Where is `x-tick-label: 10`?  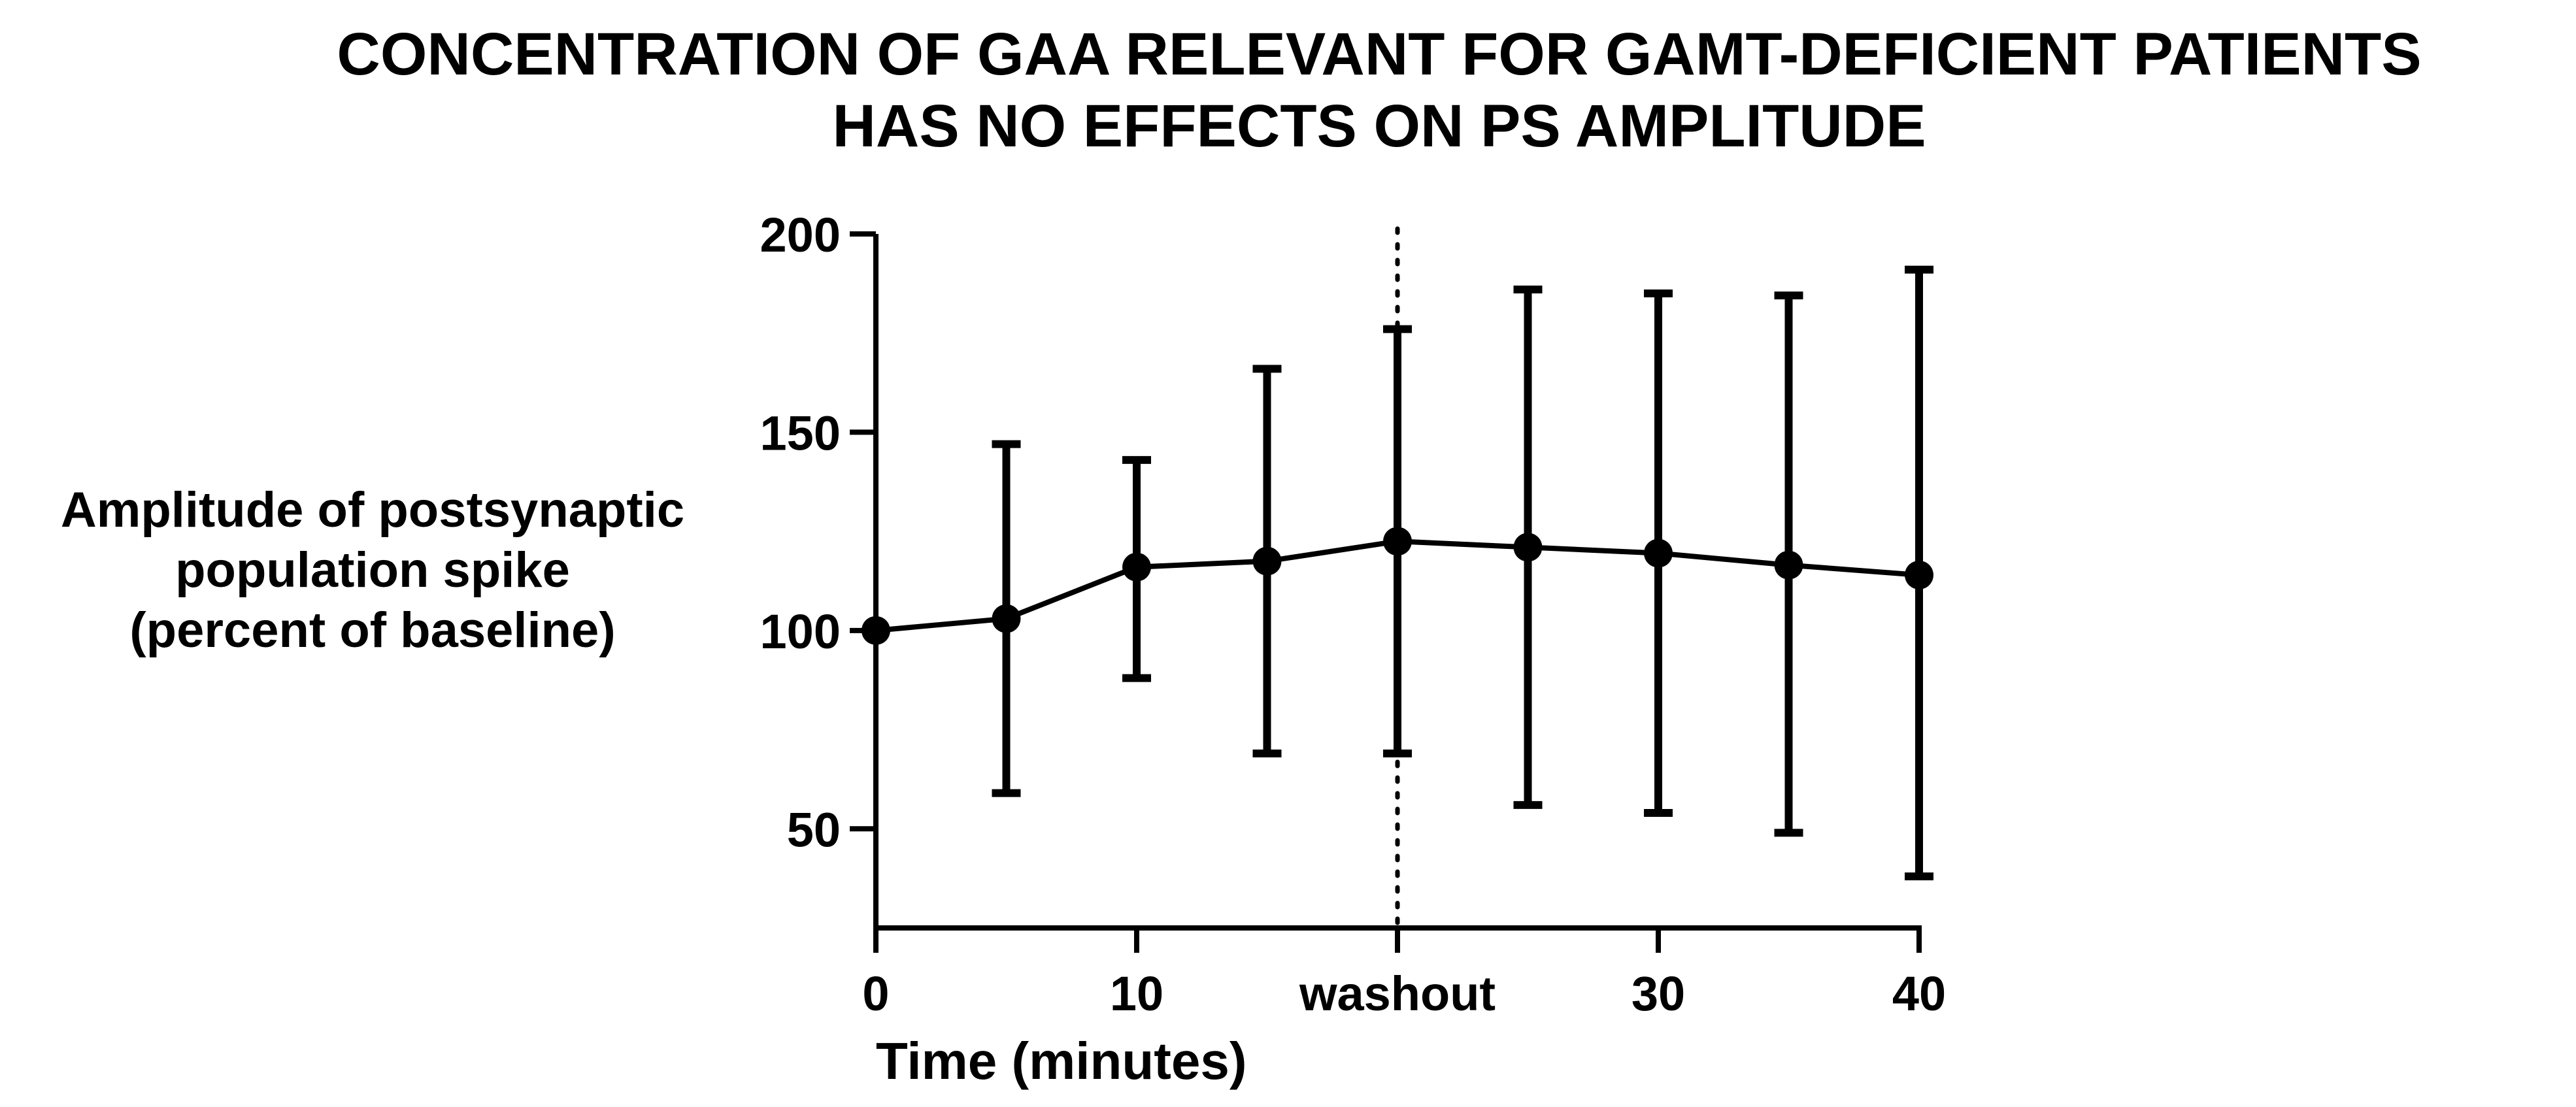 x-tick-label: 10 is located at coordinates (1137, 994).